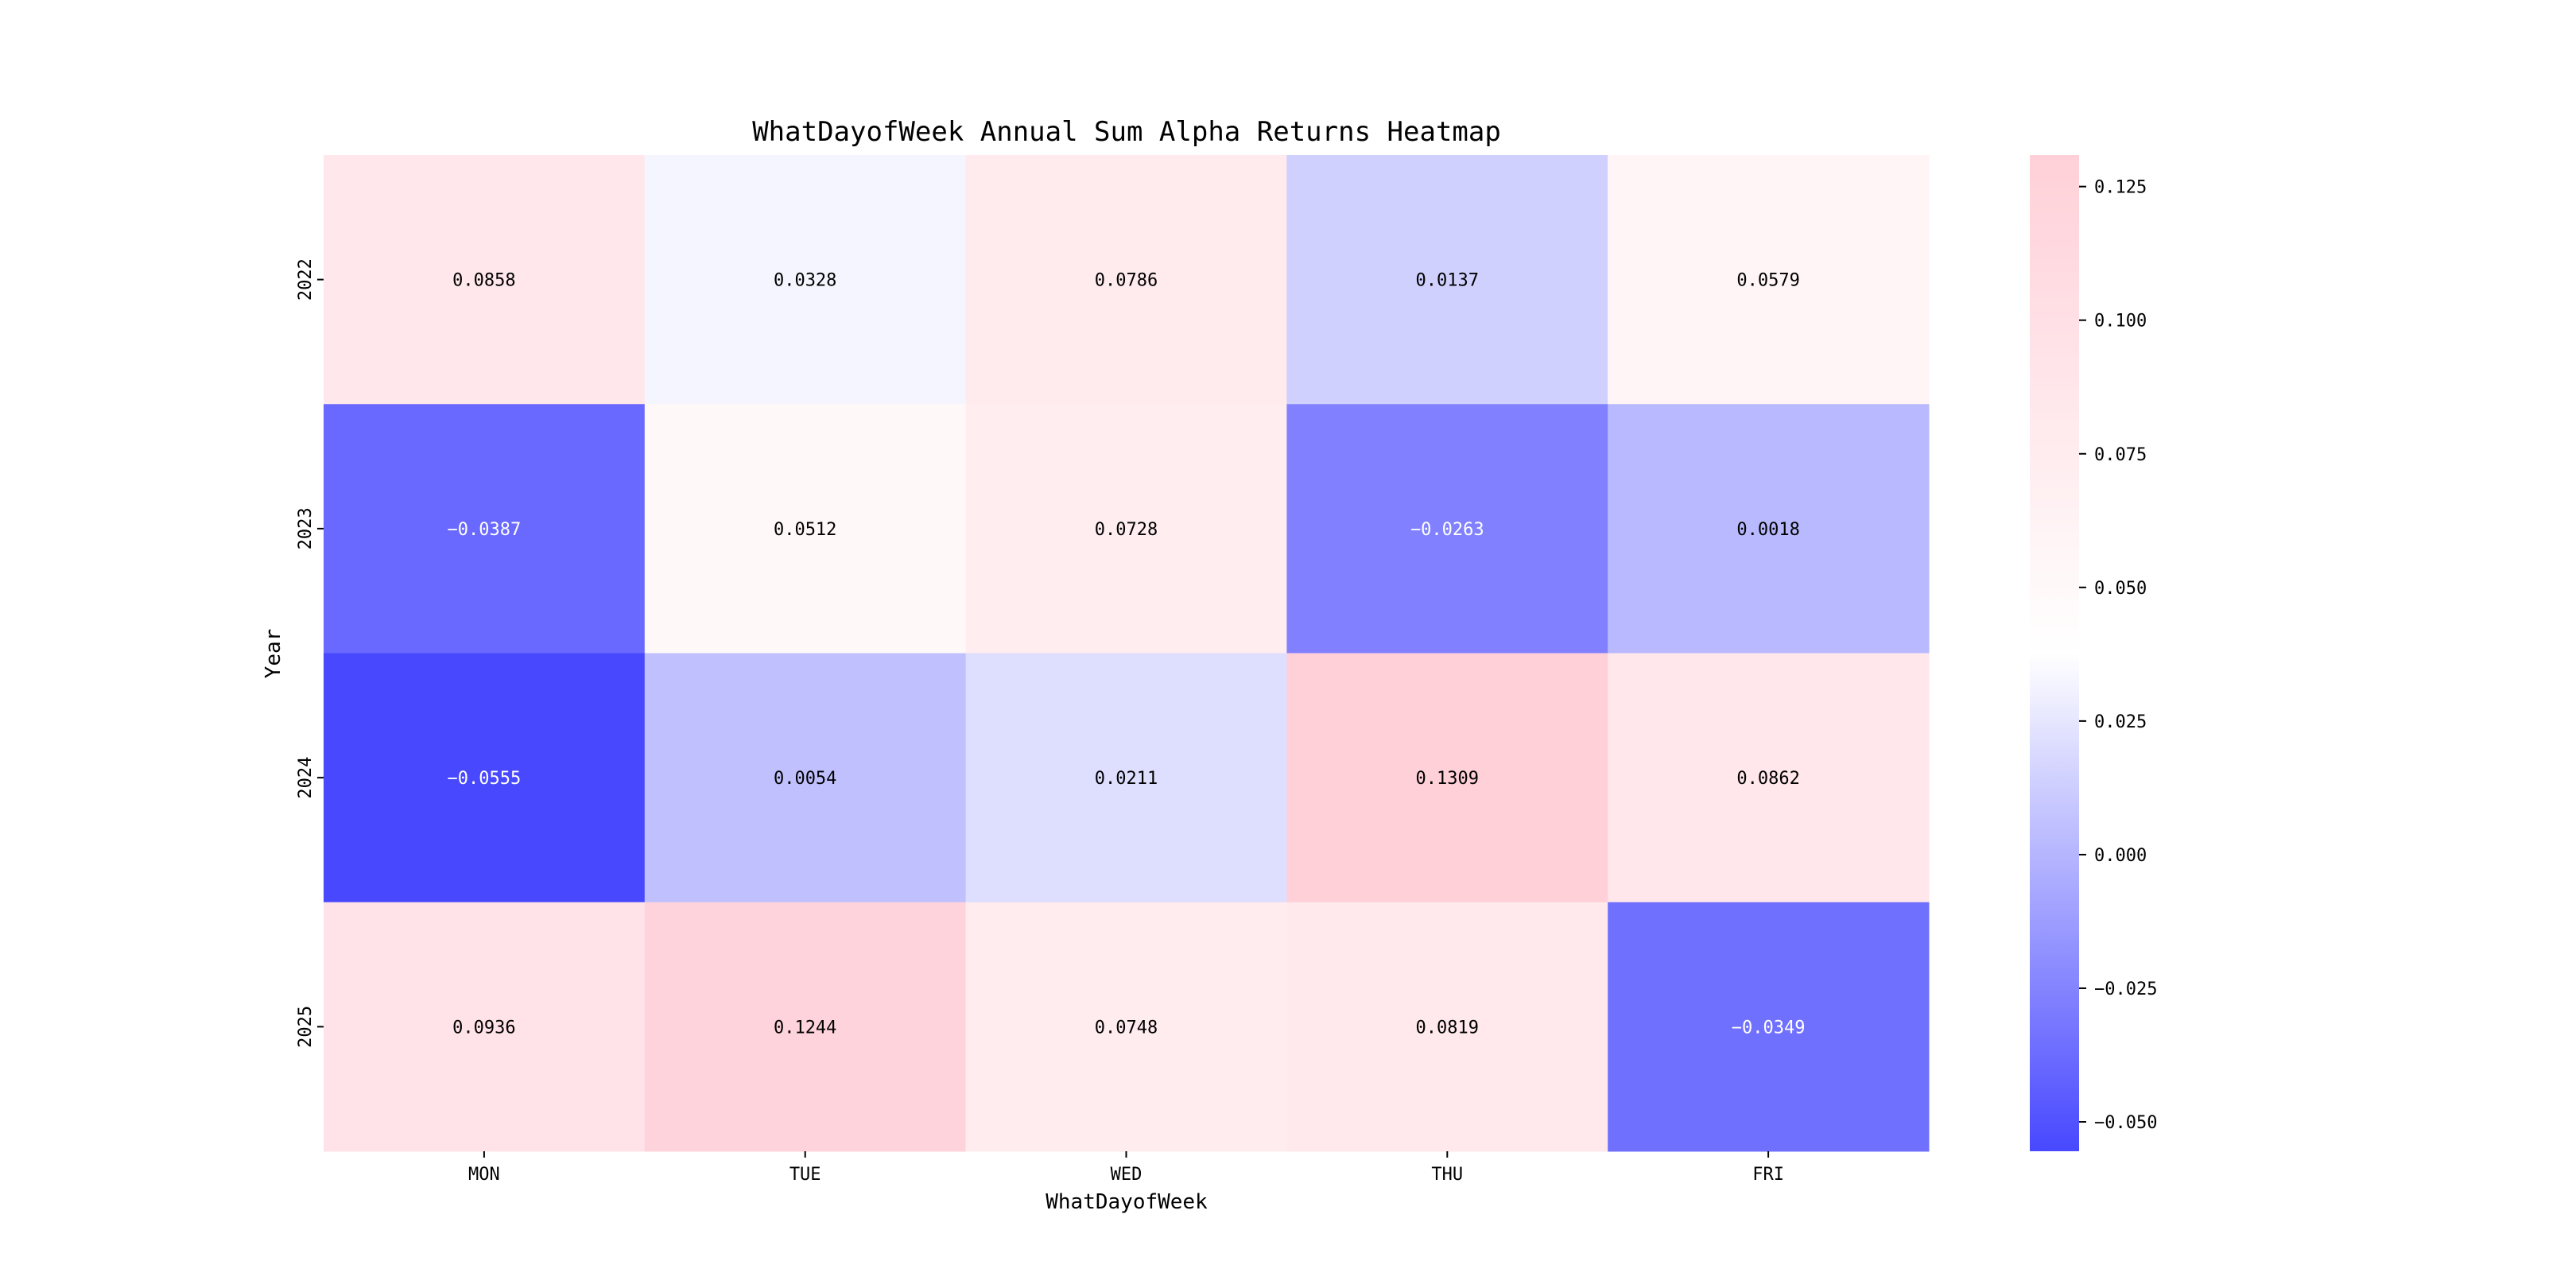  I want to click on colorbar-tick-label: 0.100, so click(2120, 322).